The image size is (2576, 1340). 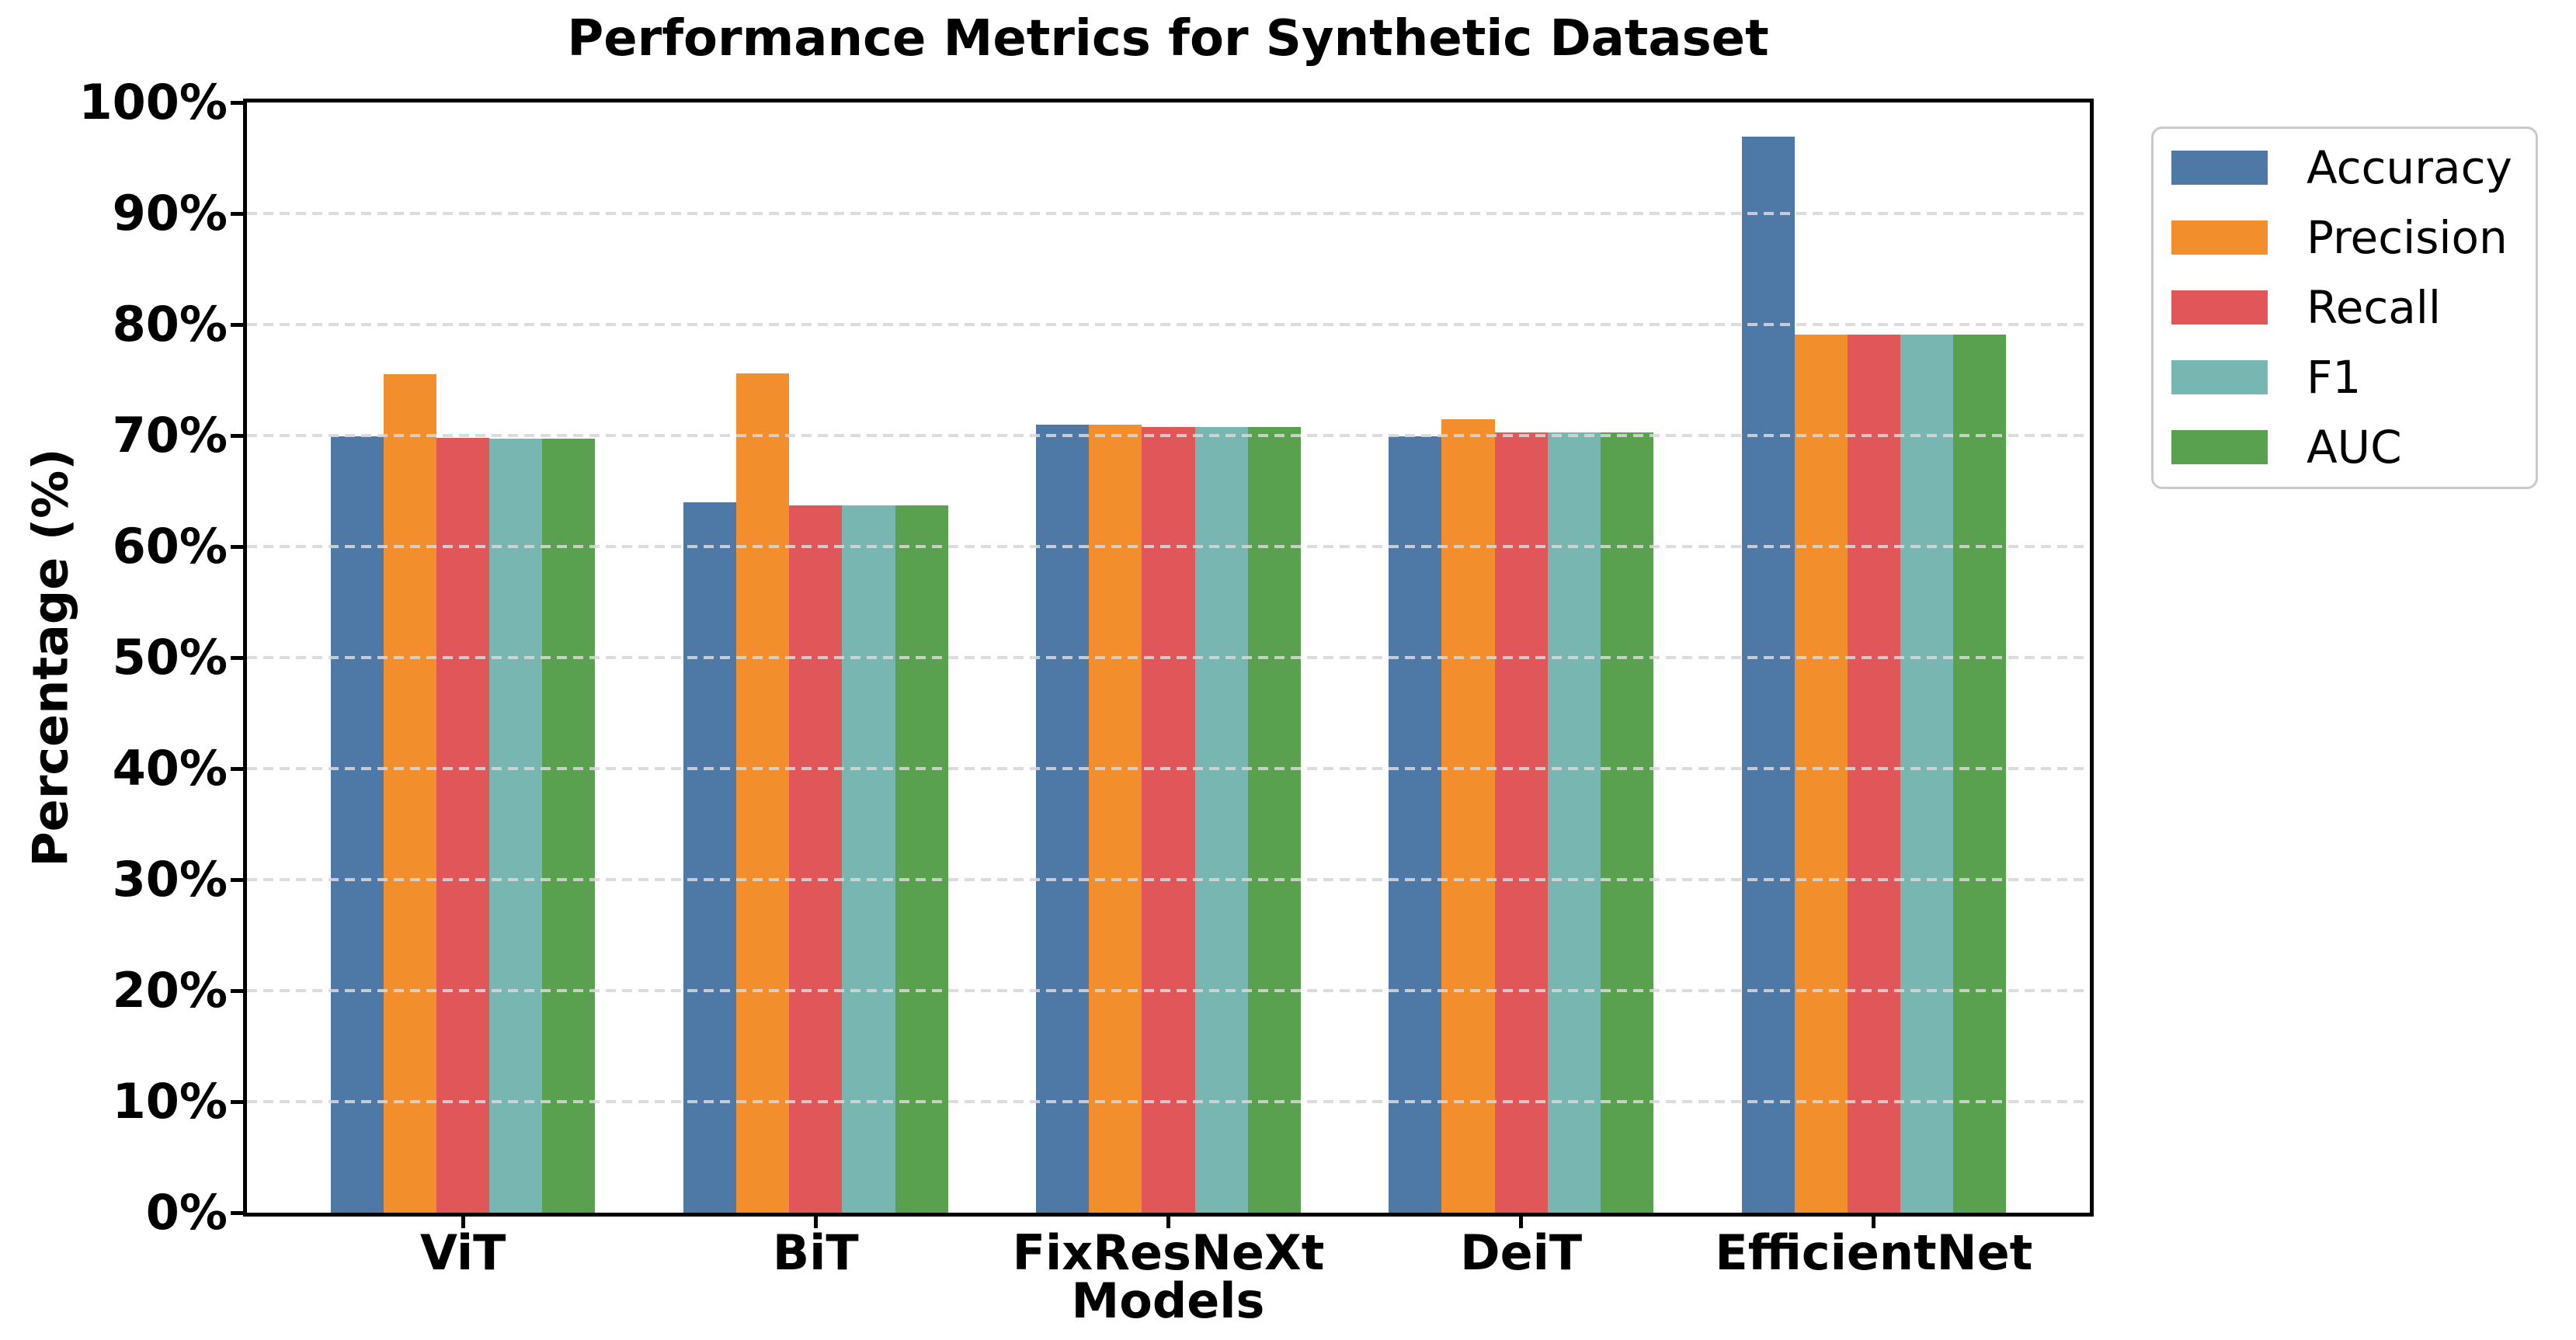 What do you see at coordinates (2219, 307) in the screenshot?
I see `legend-swatch-recall-icon` at bounding box center [2219, 307].